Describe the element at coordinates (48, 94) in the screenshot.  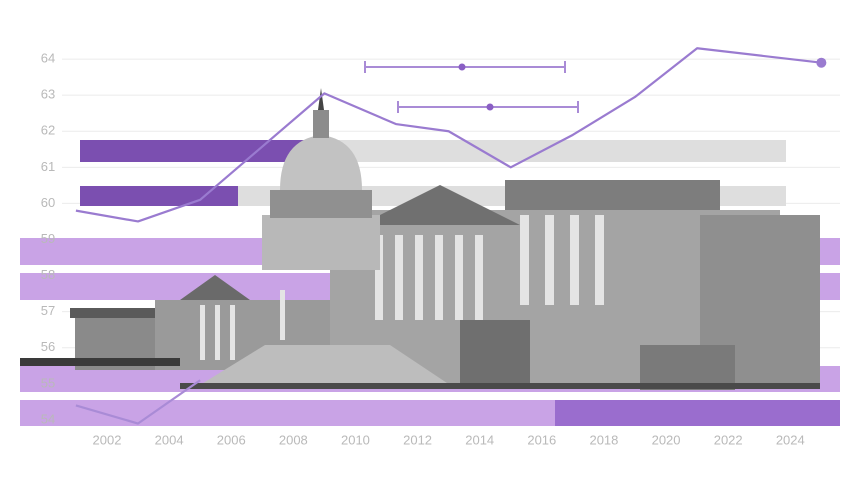
I see `y-tick-label: 63` at that location.